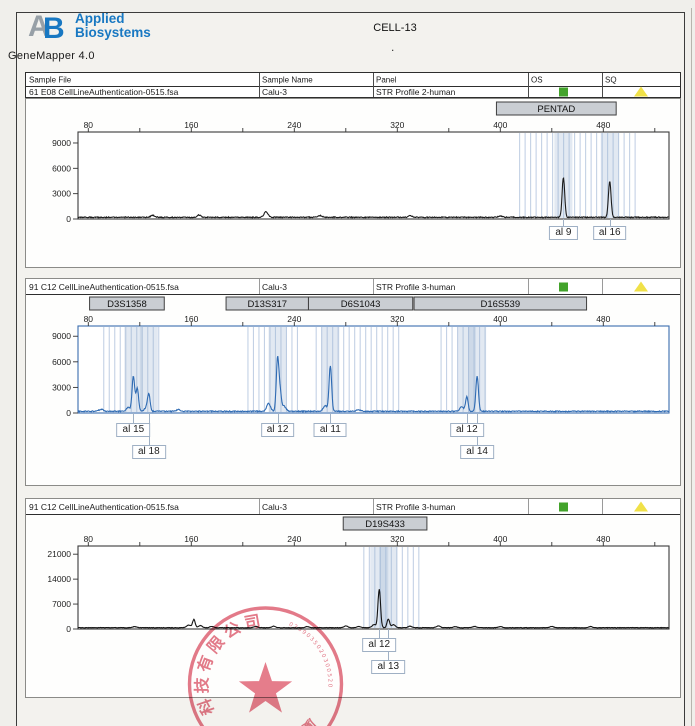 The image size is (695, 726). What do you see at coordinates (537, 79) in the screenshot?
I see `column-header-os: OS` at bounding box center [537, 79].